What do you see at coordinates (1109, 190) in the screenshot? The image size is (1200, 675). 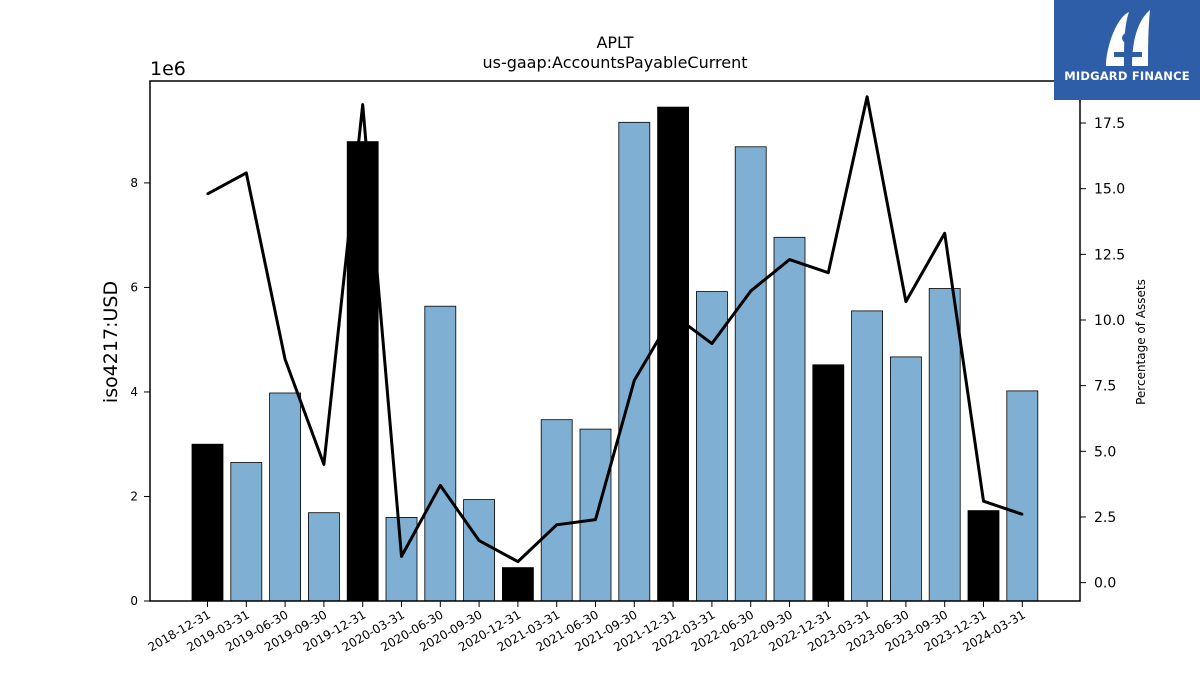 I see `y2-tick-label: 15.0` at bounding box center [1109, 190].